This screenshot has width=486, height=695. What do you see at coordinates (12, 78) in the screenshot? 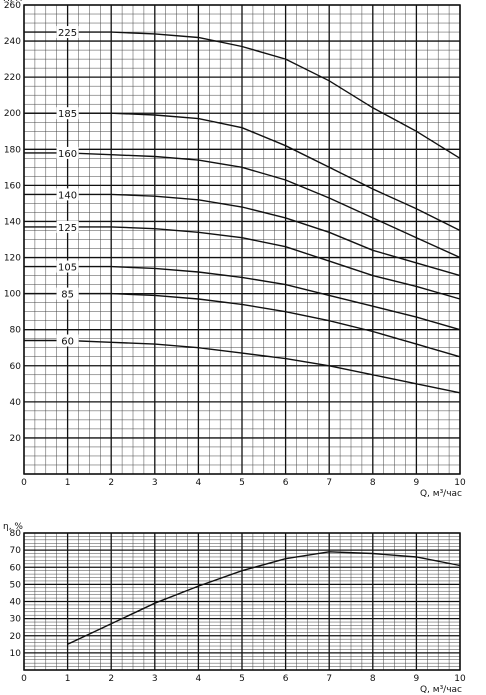
I see `y-tick-label: 220` at bounding box center [12, 78].